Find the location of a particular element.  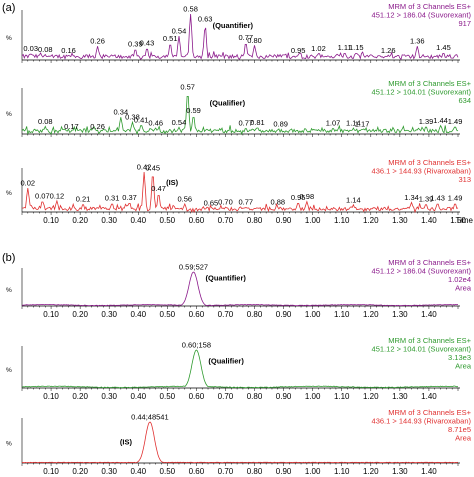

peak-label: 0.65 is located at coordinates (211, 203).